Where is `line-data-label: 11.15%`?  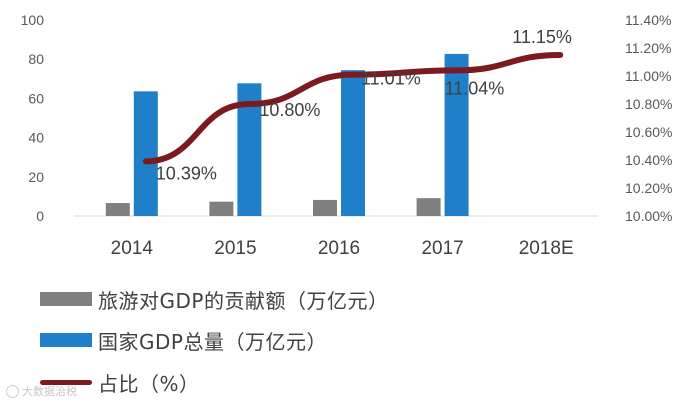 line-data-label: 11.15% is located at coordinates (542, 37).